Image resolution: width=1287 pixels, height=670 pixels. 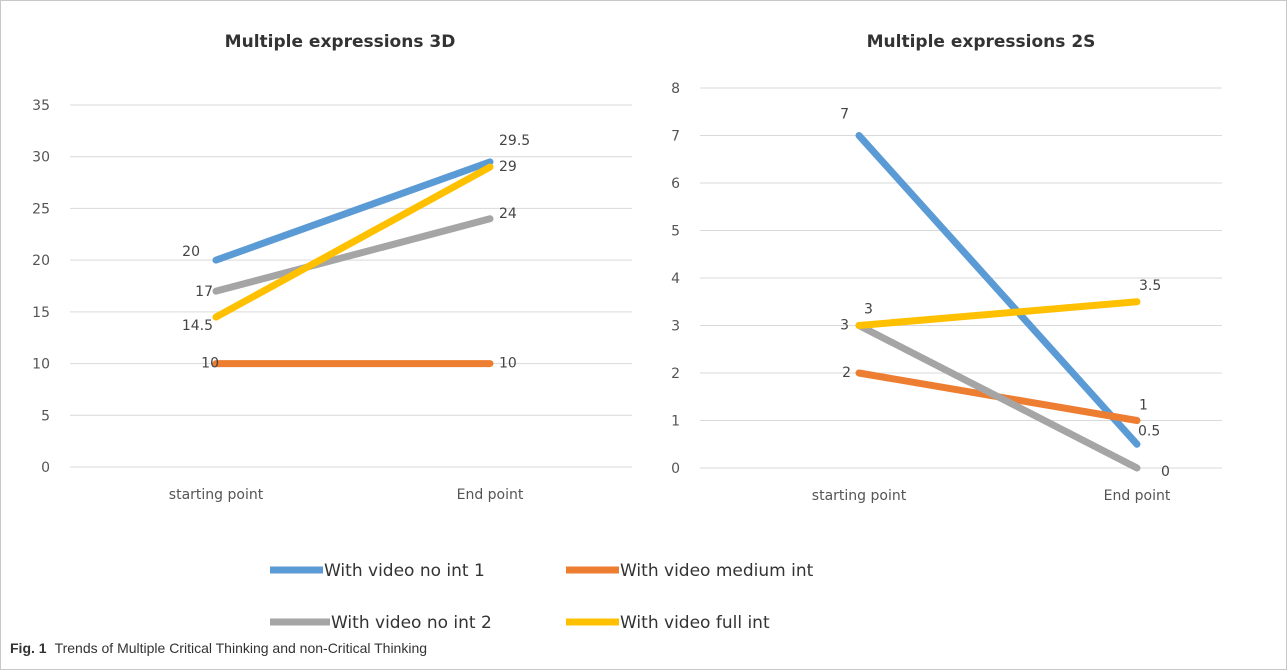 What do you see at coordinates (508, 167) in the screenshot?
I see `data-label: 29` at bounding box center [508, 167].